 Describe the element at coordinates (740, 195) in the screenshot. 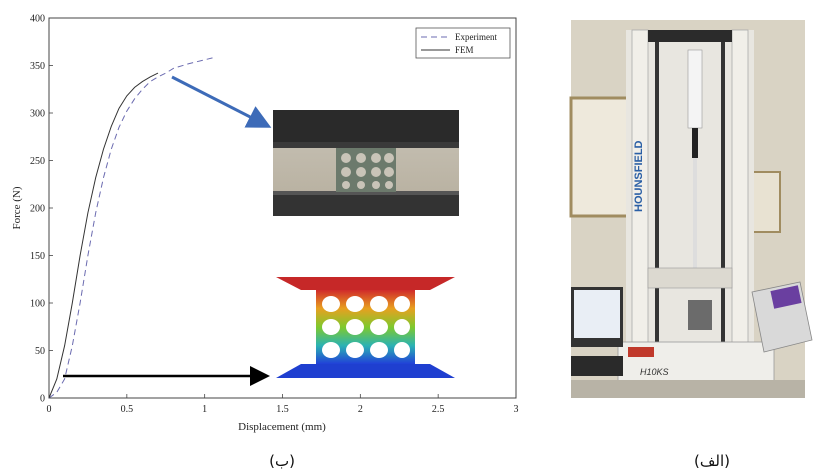

I see `right-column` at that location.